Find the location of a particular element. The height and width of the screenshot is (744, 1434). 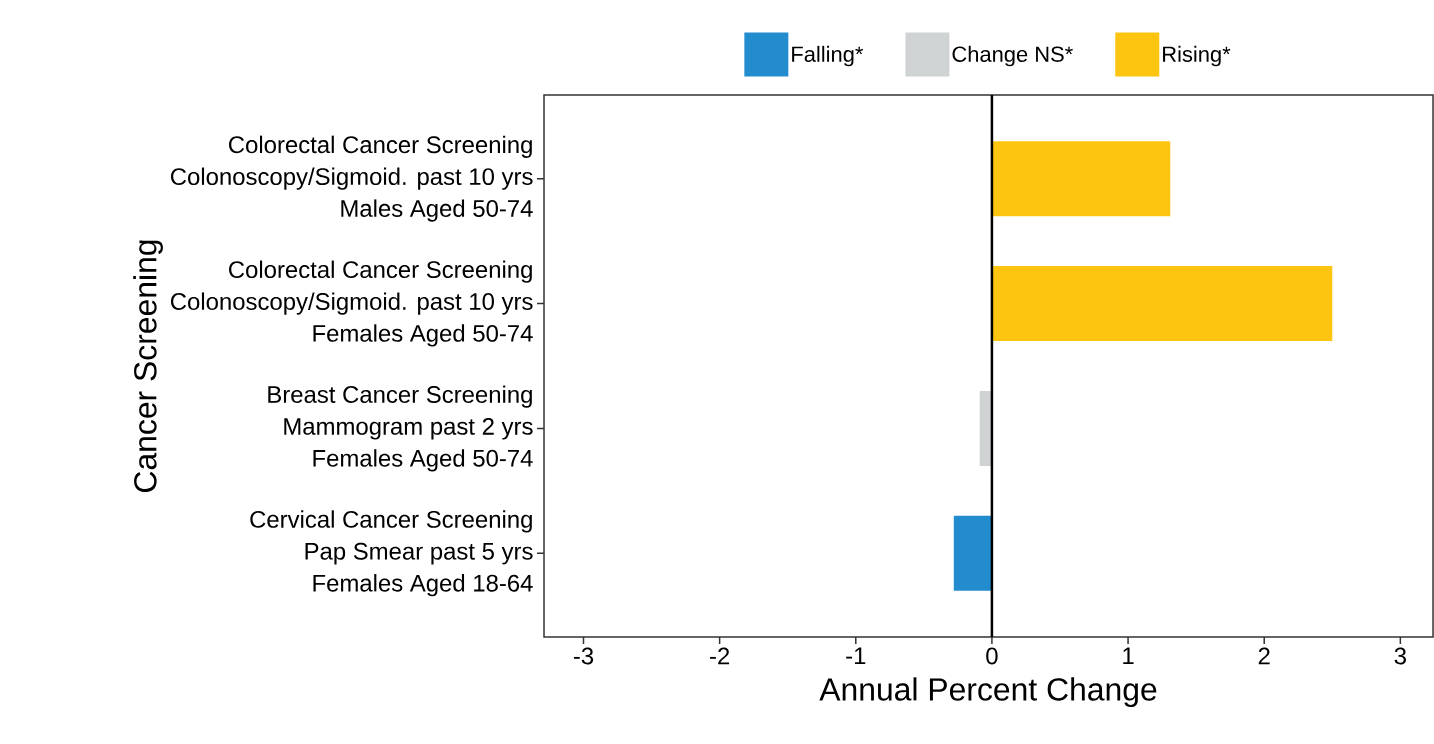

x-tick-label: -1 is located at coordinates (856, 655).